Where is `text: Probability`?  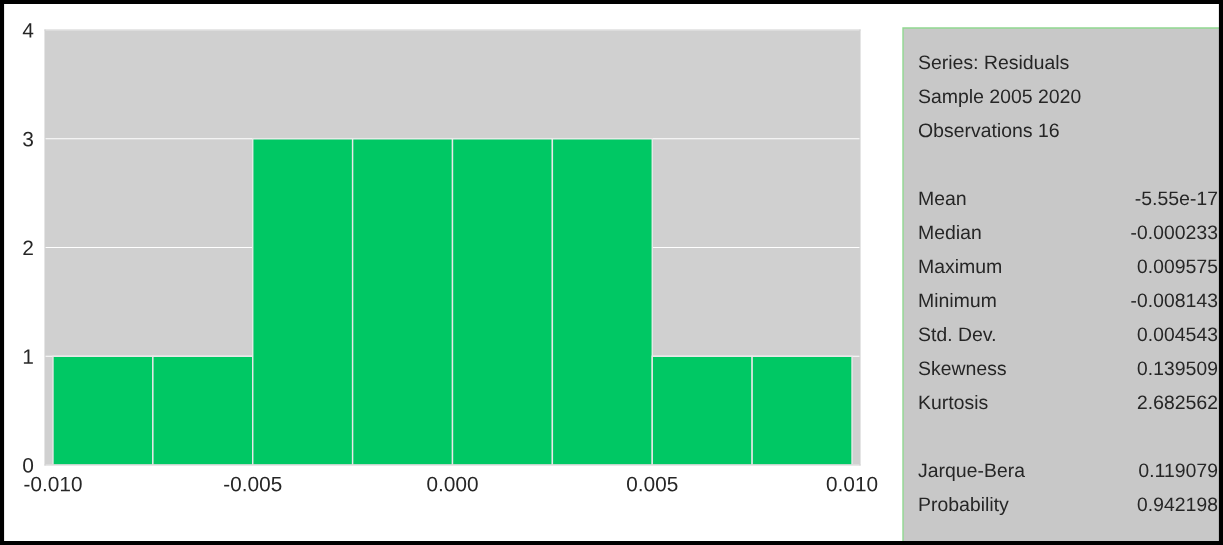
text: Probability is located at coordinates (964, 506).